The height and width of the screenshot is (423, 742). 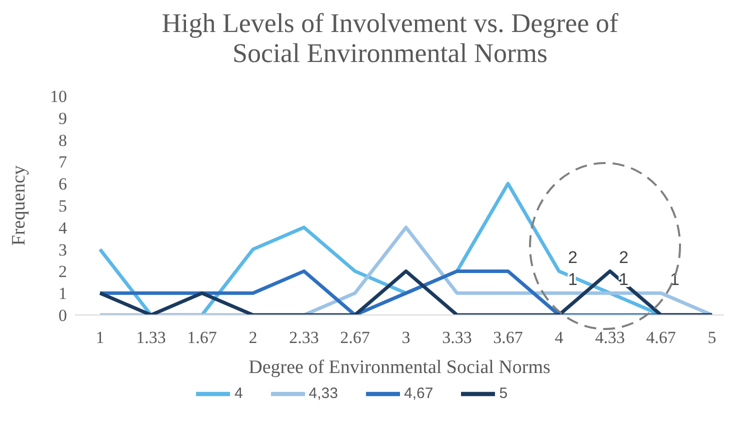 I want to click on y-tick-label: 5, so click(x=62, y=206).